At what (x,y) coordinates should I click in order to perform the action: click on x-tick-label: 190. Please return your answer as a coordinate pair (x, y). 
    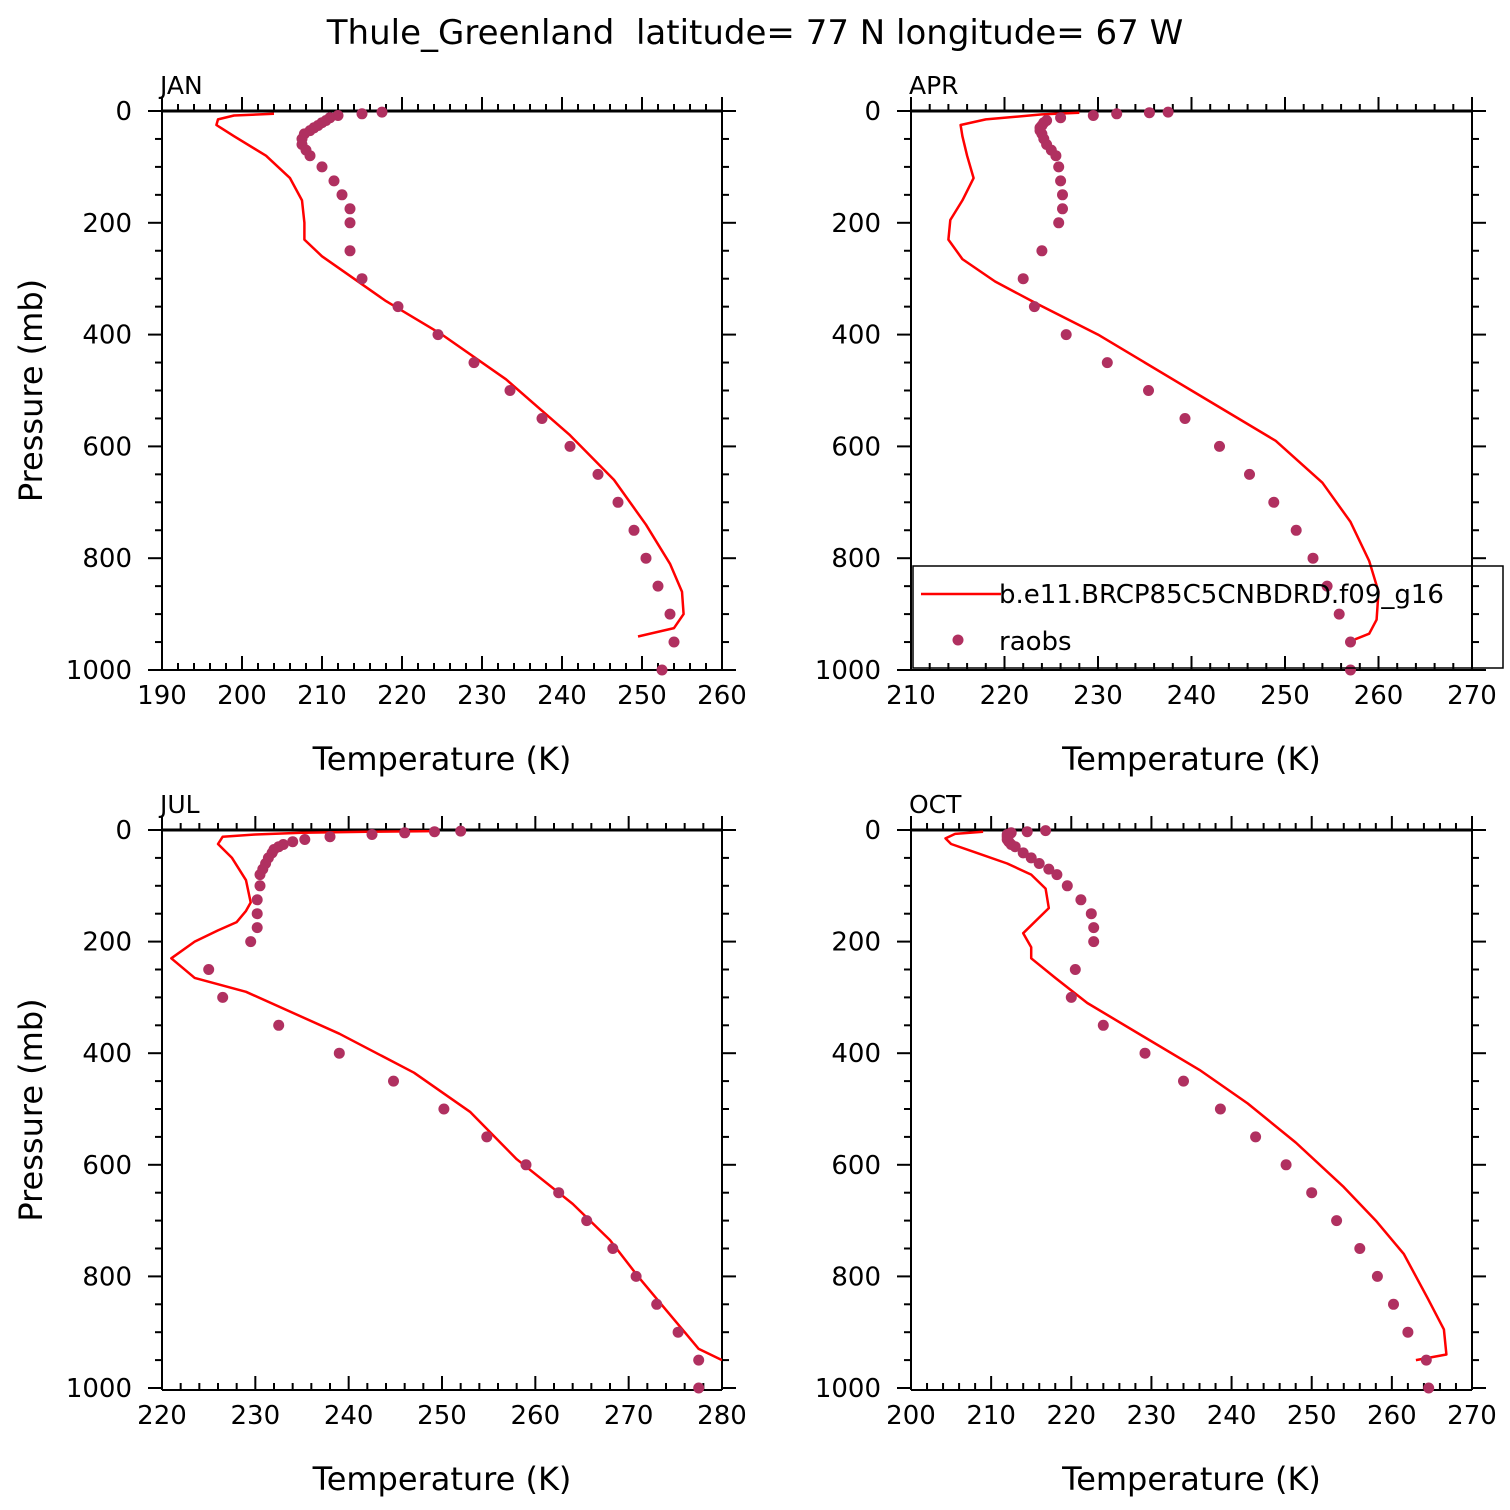
    Looking at the image, I should click on (162, 696).